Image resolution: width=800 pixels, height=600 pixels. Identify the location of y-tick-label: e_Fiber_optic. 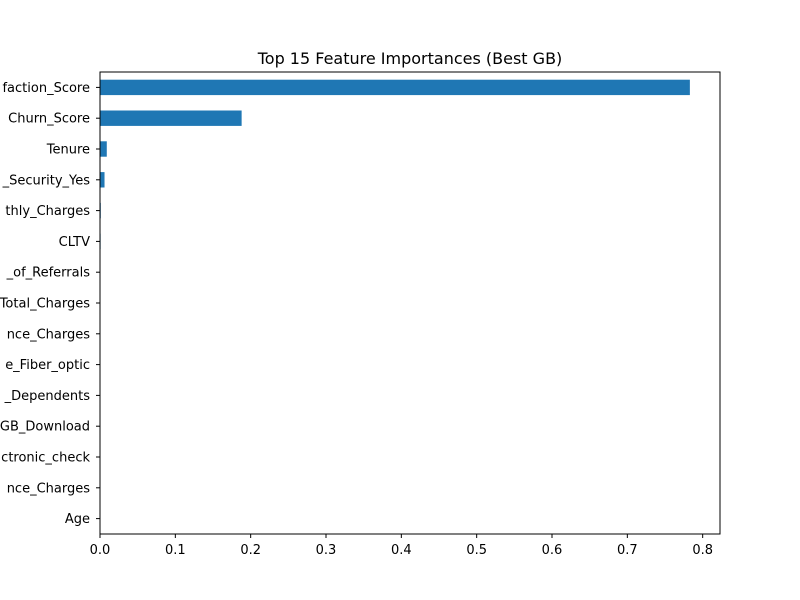
(47, 365).